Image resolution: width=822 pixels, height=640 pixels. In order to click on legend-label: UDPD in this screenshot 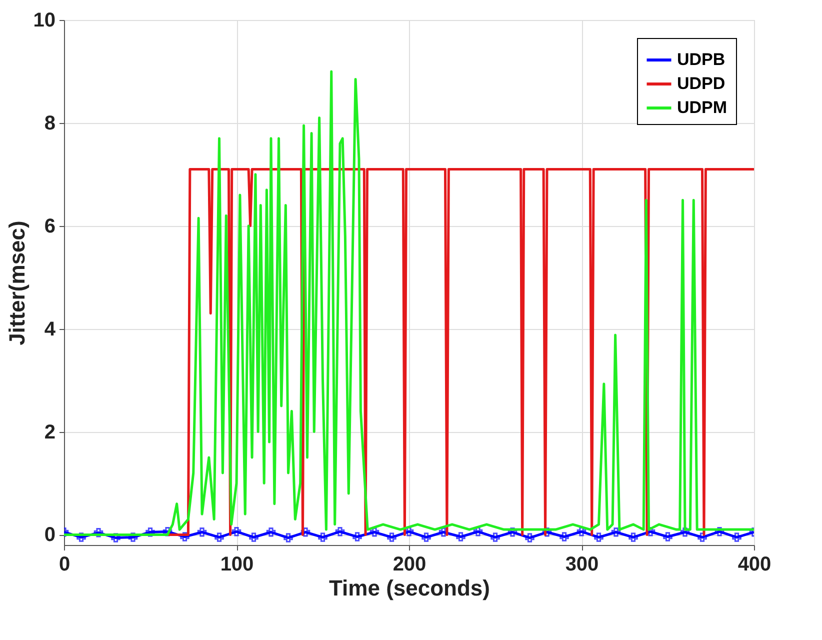, I will do `click(701, 83)`.